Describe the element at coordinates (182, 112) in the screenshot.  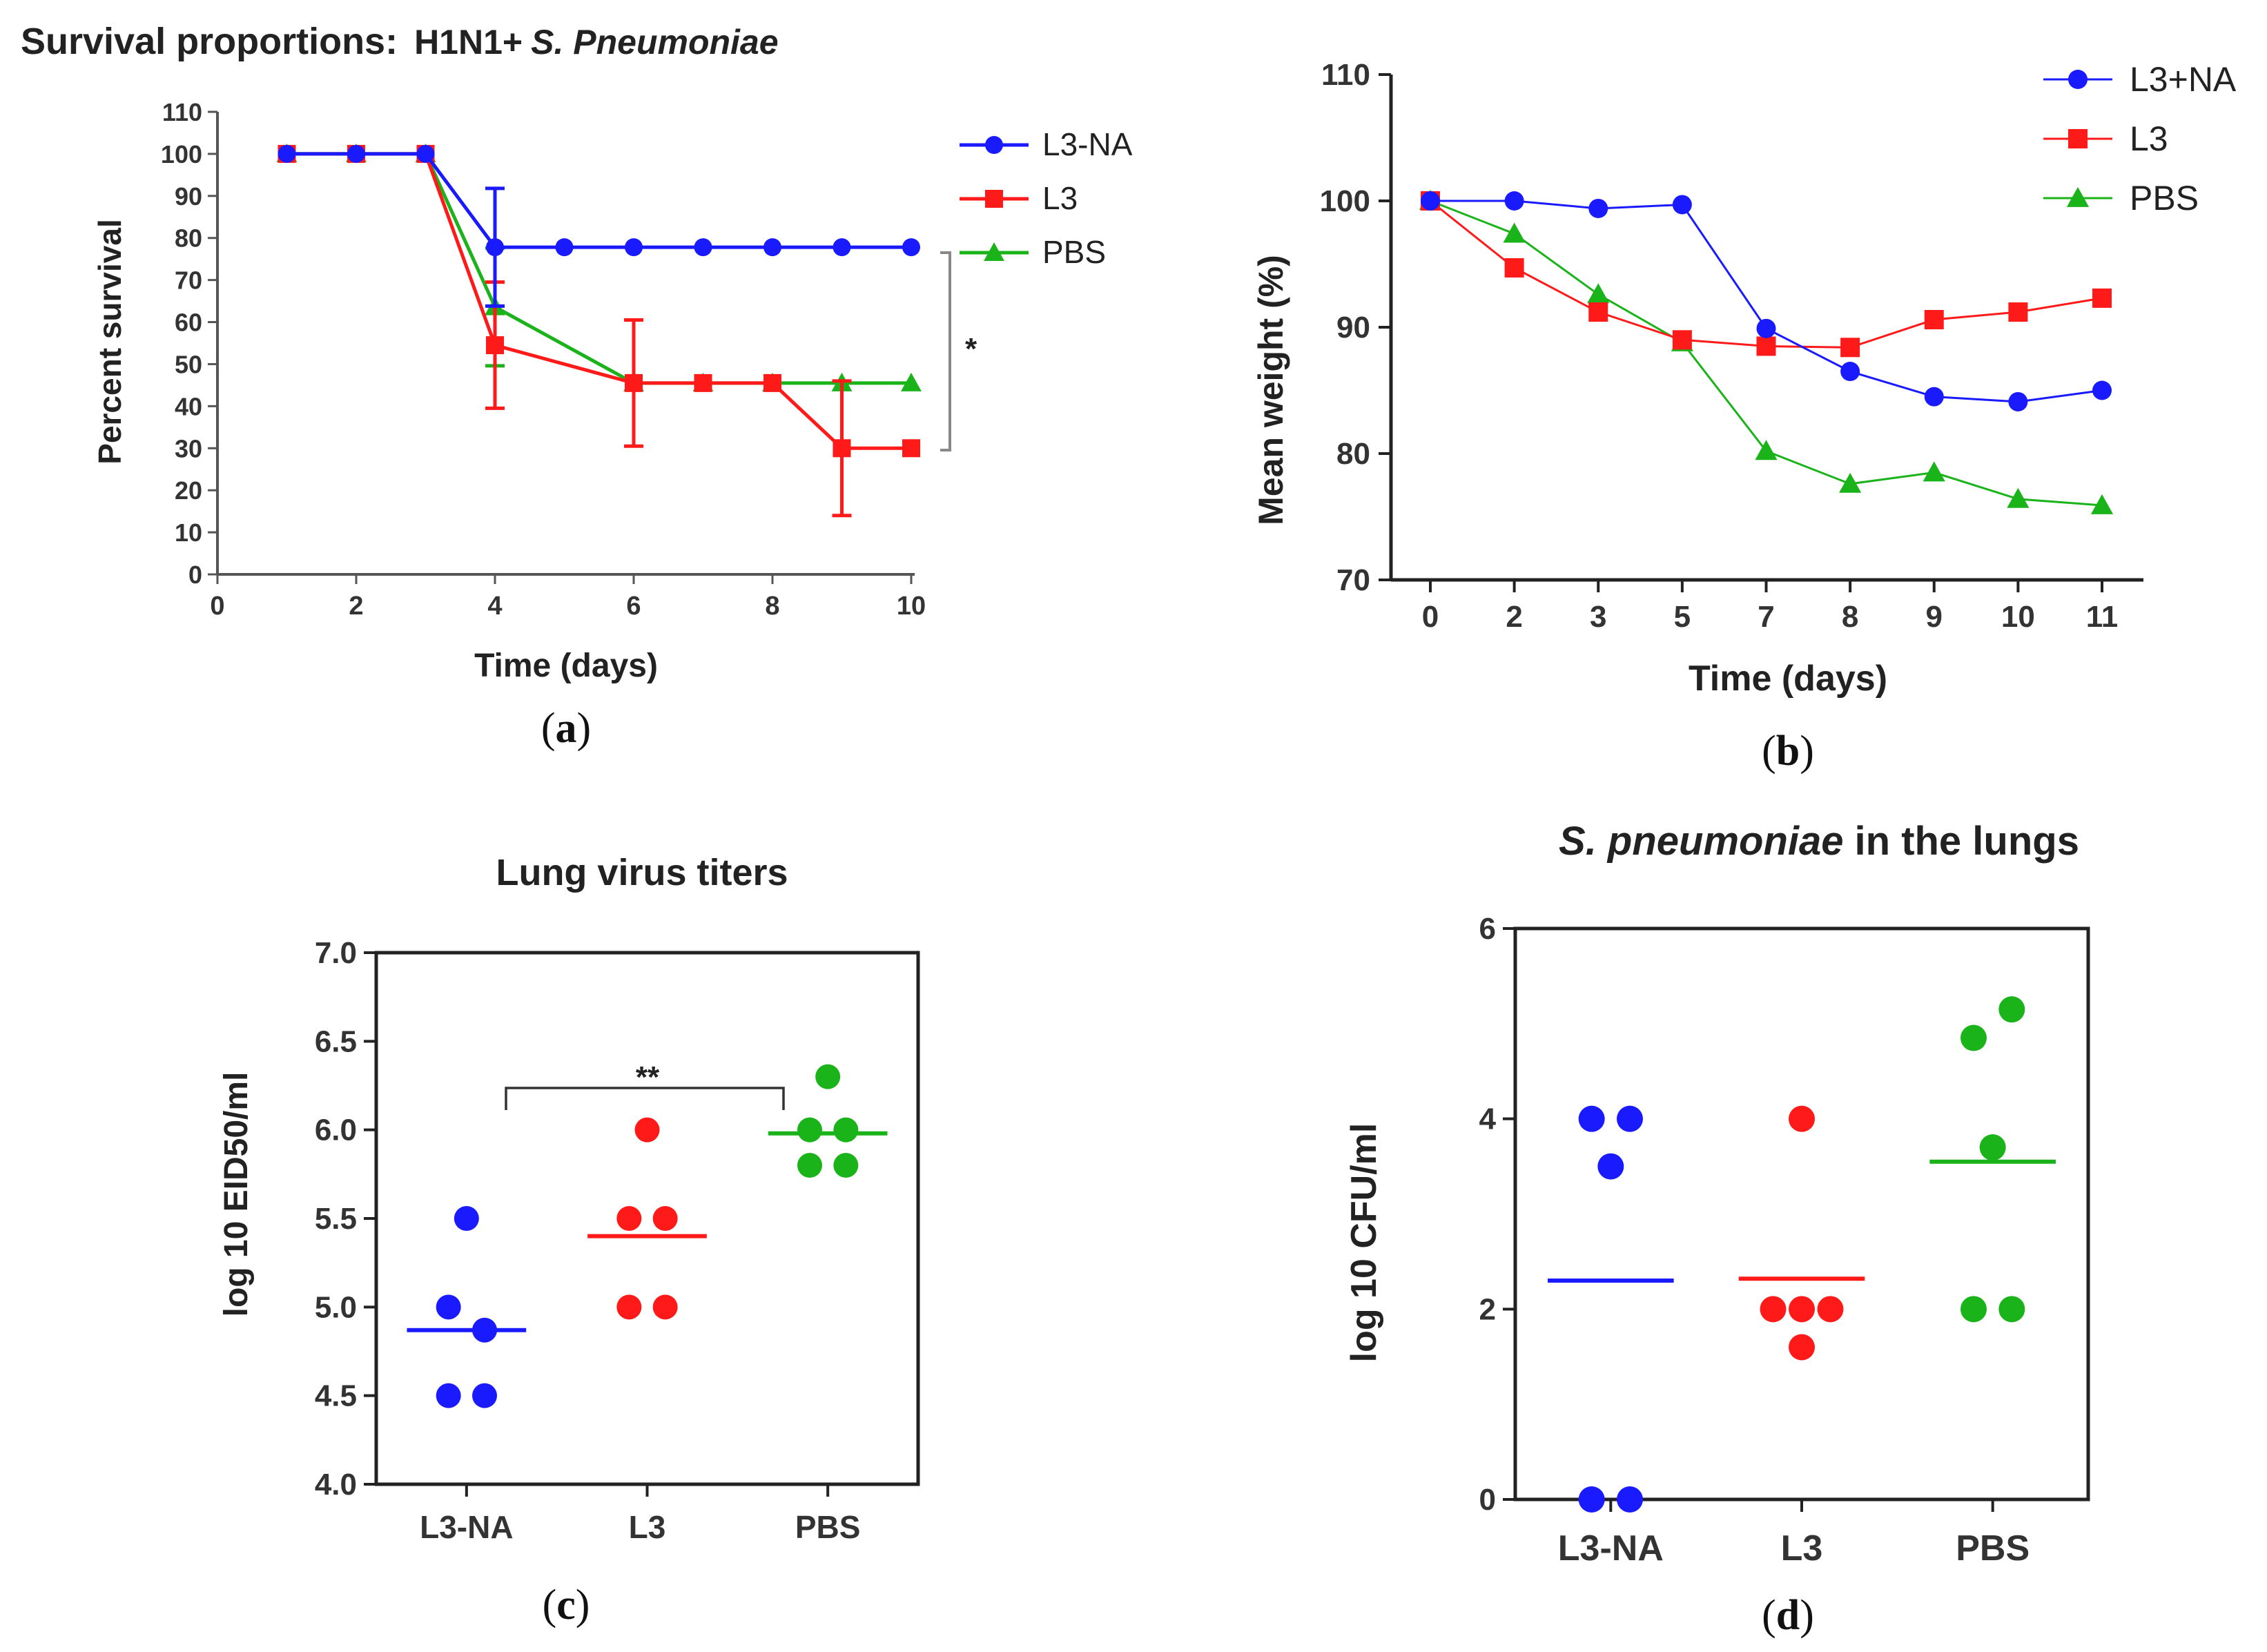
I see `panel-a-ytick-label: 110` at that location.